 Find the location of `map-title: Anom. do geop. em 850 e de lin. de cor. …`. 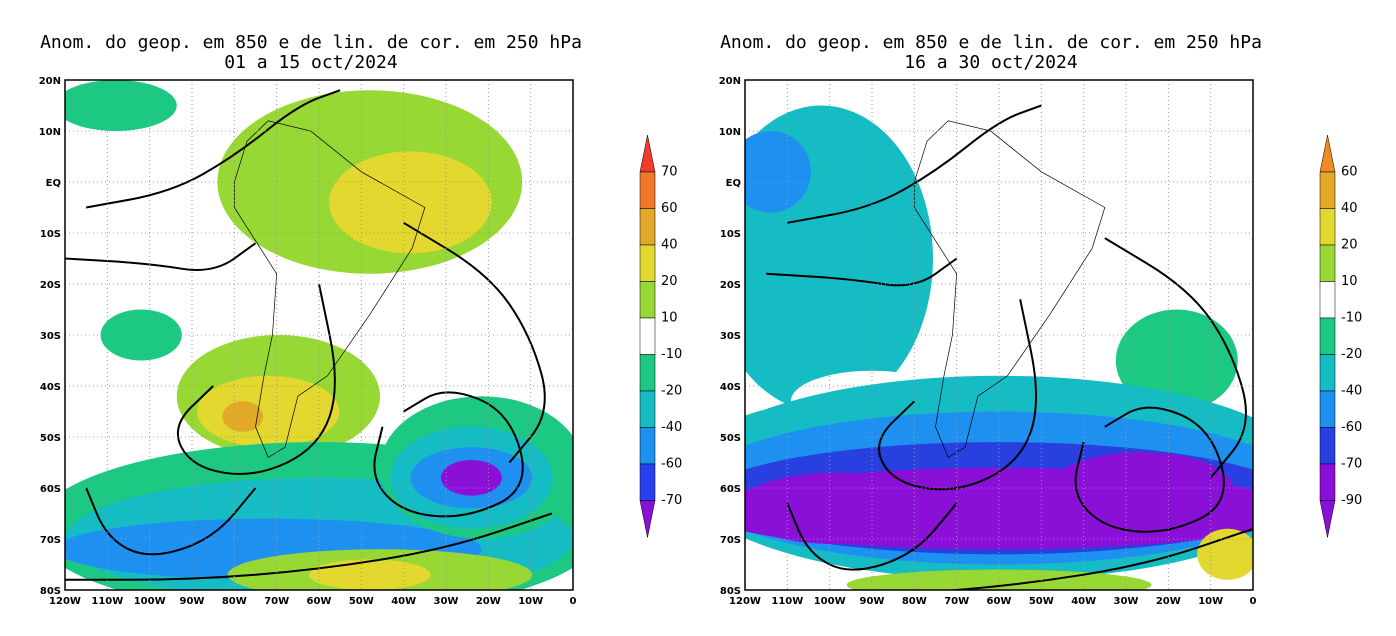

map-title: Anom. do geop. em 850 e de lin. de cor. … is located at coordinates (311, 42).